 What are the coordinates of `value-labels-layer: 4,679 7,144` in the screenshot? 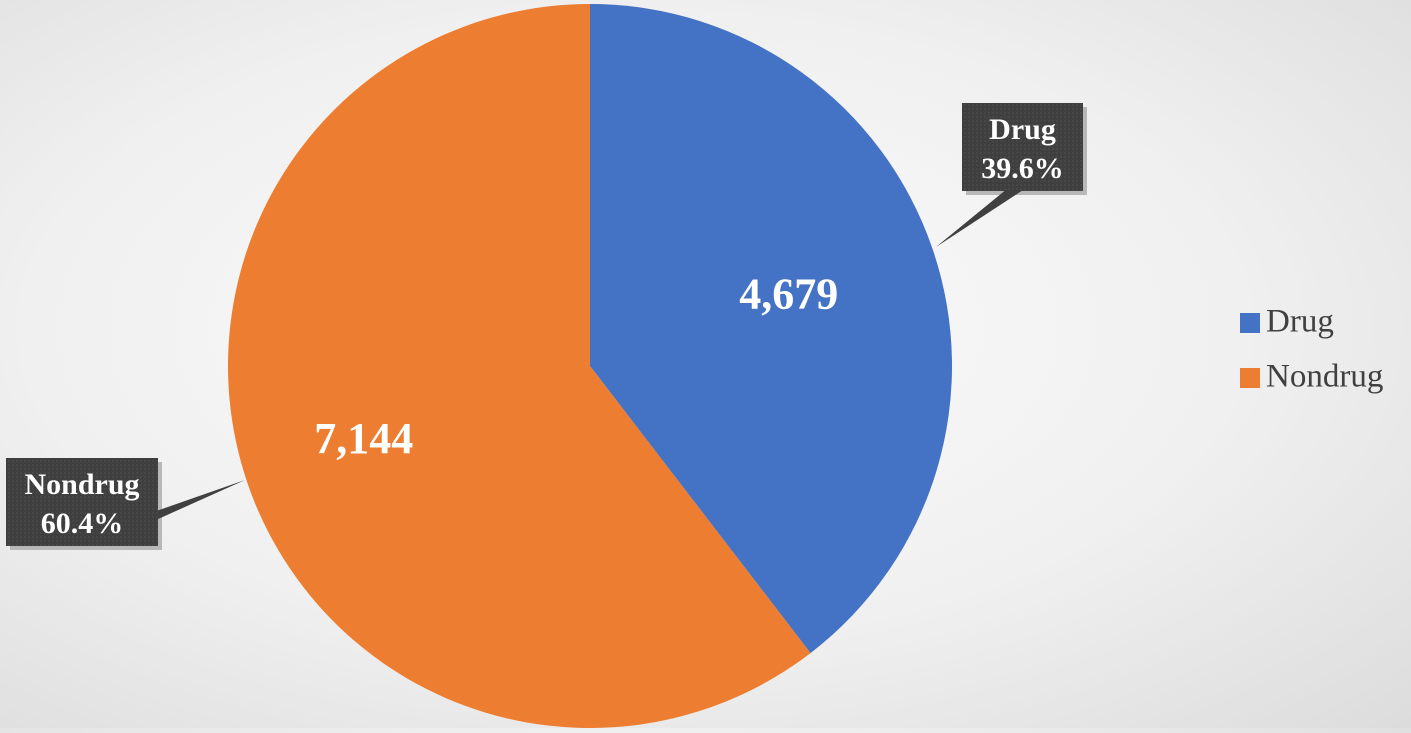 It's located at (576, 366).